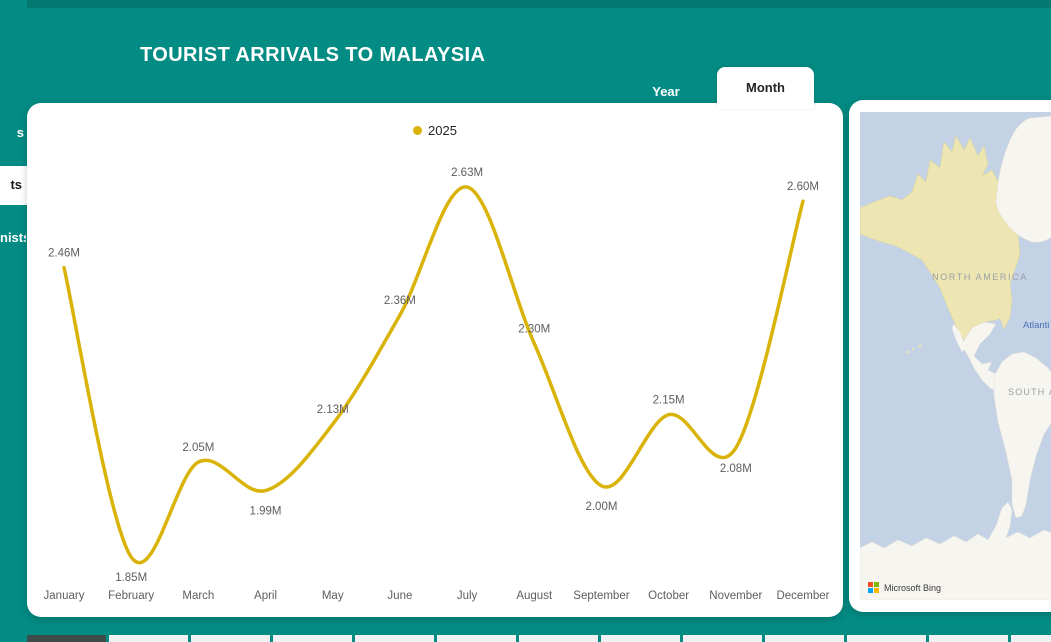 This screenshot has height=642, width=1051. Describe the element at coordinates (735, 596) in the screenshot. I see `x-axis-label-november: November` at that location.